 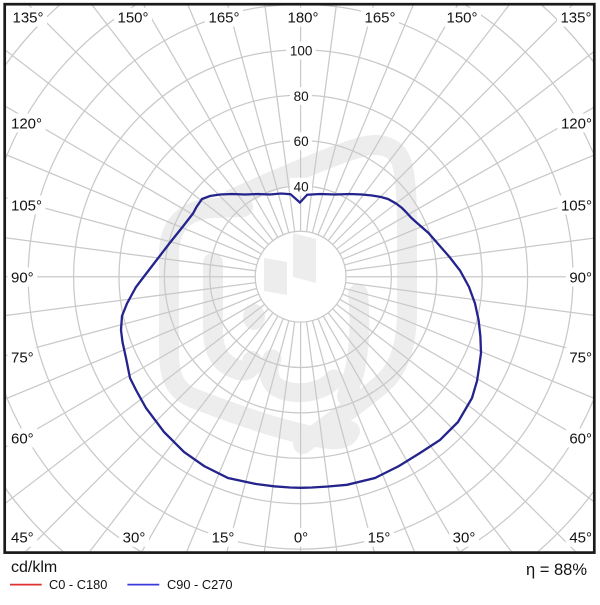 I want to click on svg-text: cd/klm, so click(x=34, y=567).